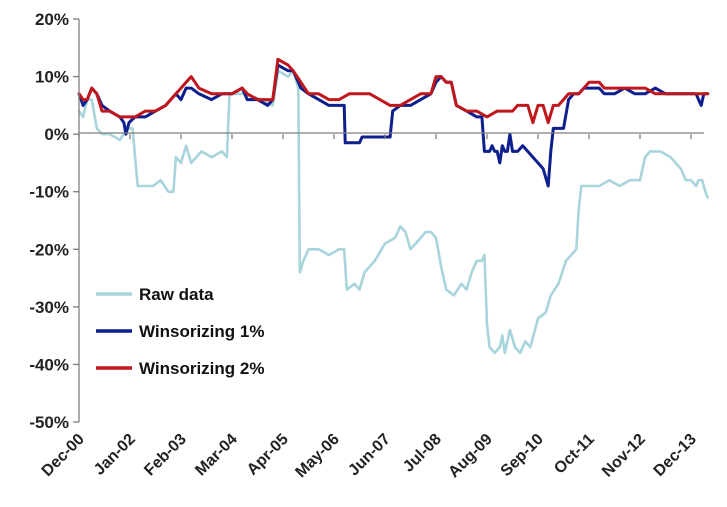 This screenshot has width=727, height=507. What do you see at coordinates (63, 455) in the screenshot?
I see `x-tick-label: Dec-00` at bounding box center [63, 455].